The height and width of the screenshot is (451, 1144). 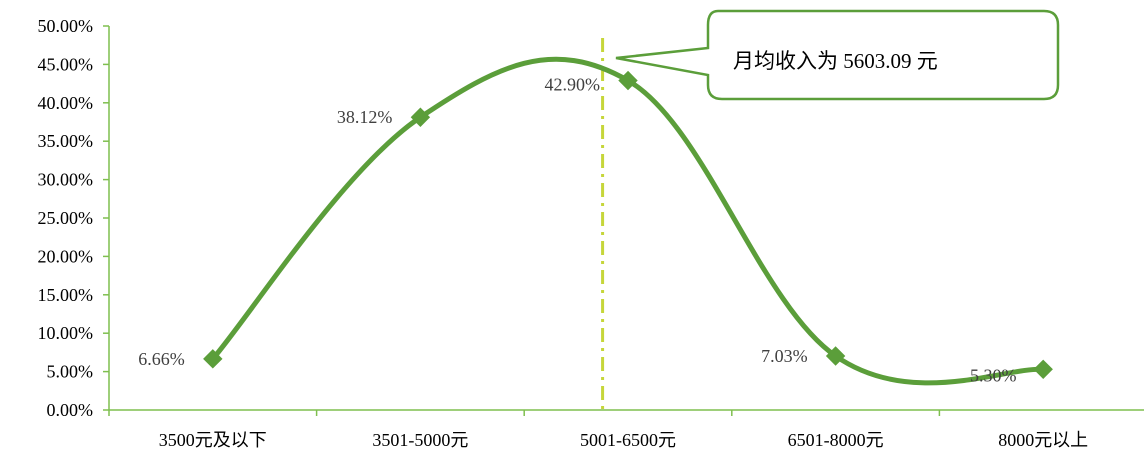 What do you see at coordinates (66, 180) in the screenshot?
I see `y-tick-label: 30.00%` at bounding box center [66, 180].